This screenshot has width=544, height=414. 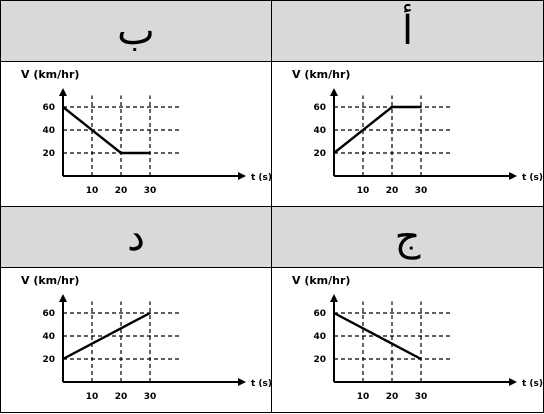 I want to click on header-cell-dal: د, so click(x=136, y=237).